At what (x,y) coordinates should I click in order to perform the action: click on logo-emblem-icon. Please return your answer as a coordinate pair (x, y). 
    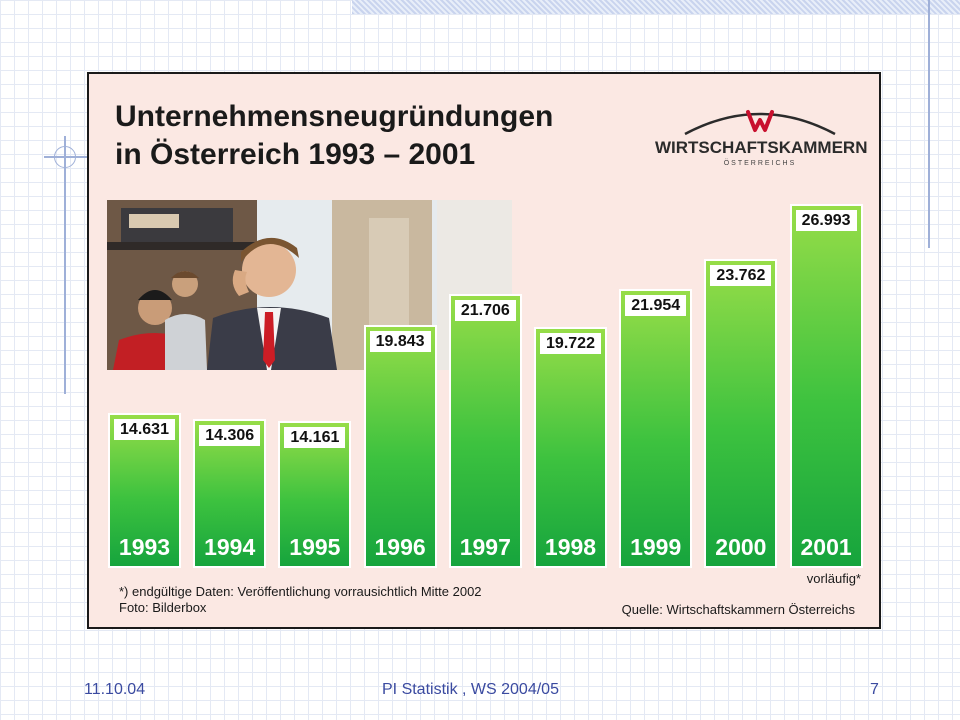
    Looking at the image, I should click on (760, 123).